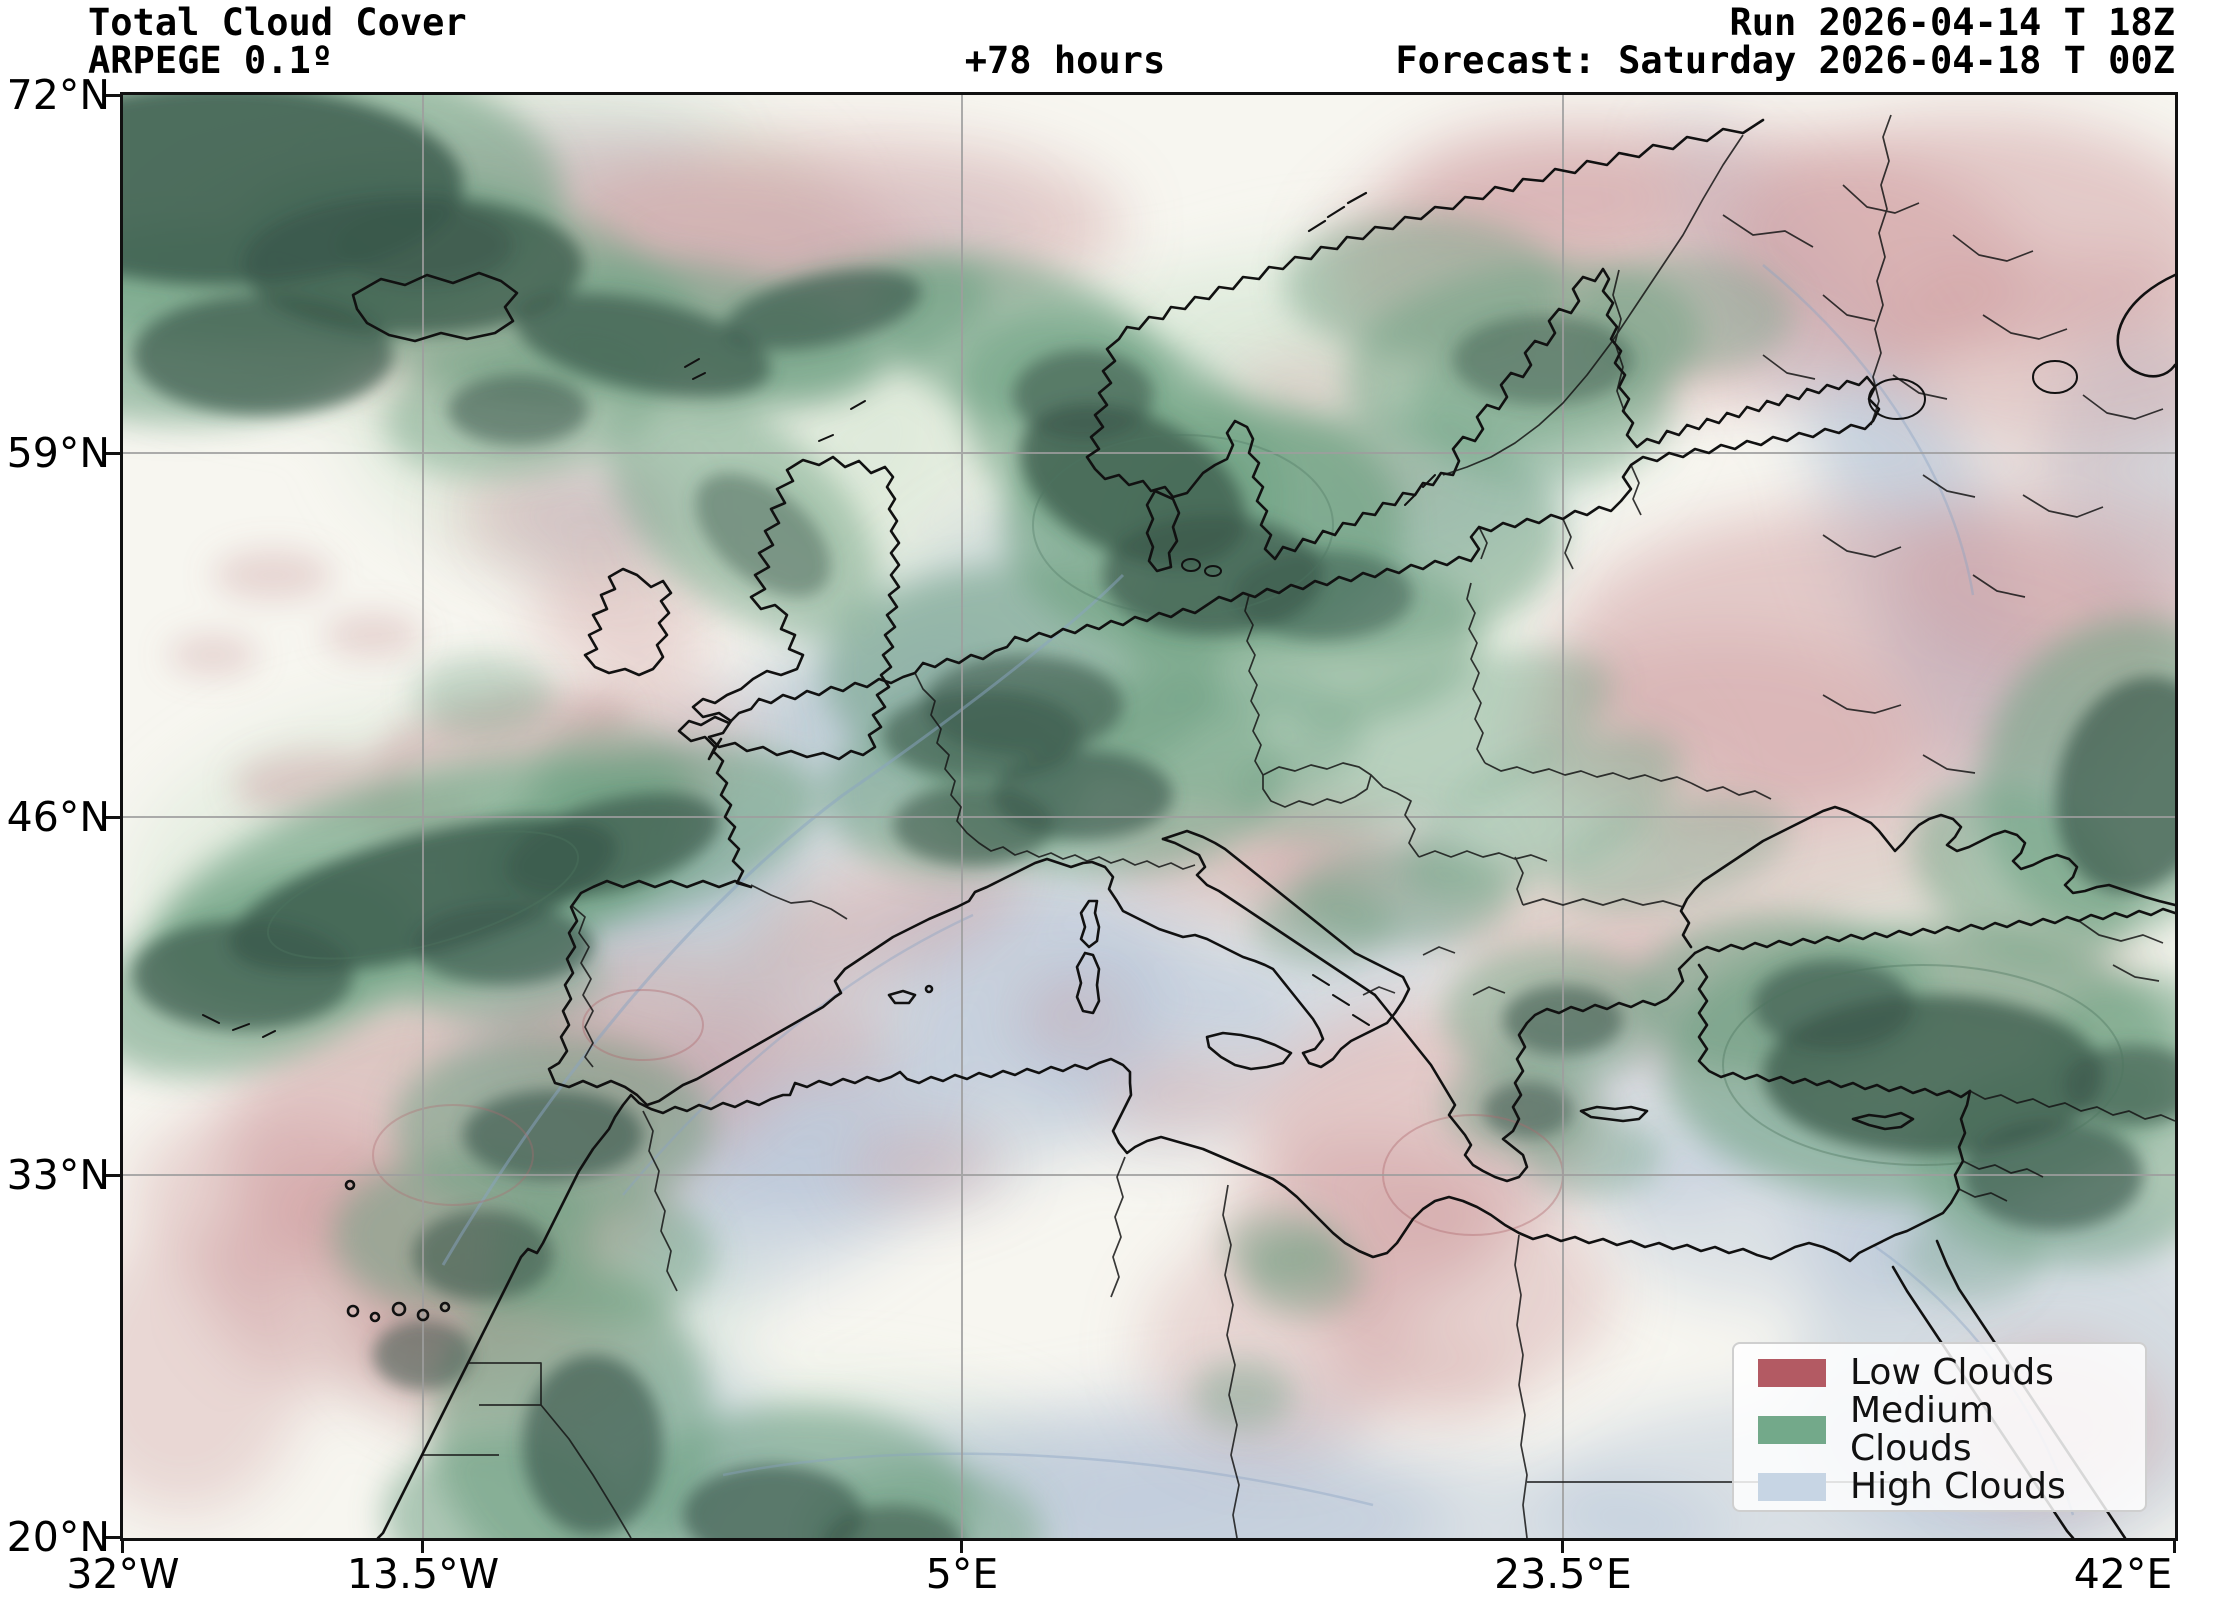 The width and height of the screenshot is (2233, 1602). What do you see at coordinates (1792, 1373) in the screenshot?
I see `low-clouds-swatch` at bounding box center [1792, 1373].